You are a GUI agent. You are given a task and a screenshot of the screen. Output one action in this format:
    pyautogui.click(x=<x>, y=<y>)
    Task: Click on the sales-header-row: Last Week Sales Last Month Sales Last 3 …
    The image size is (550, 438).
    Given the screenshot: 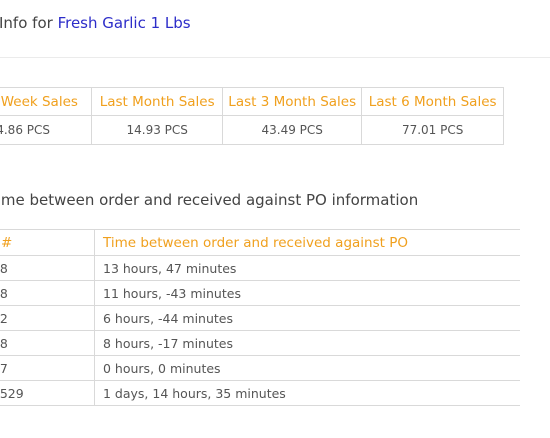 What is the action you would take?
    pyautogui.click(x=252, y=101)
    